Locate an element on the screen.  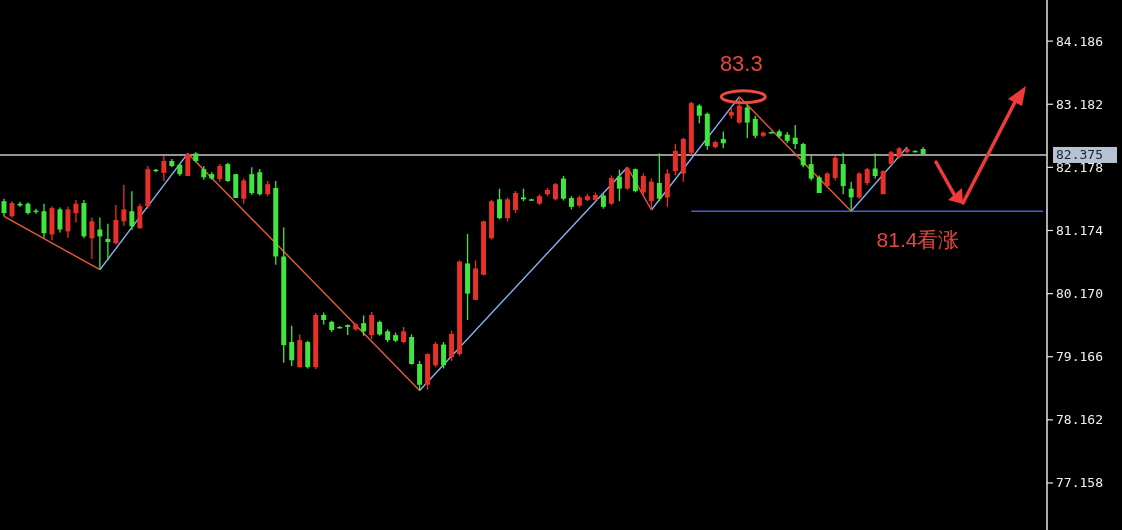
y-tick-label: 78.162 is located at coordinates (1079, 420).